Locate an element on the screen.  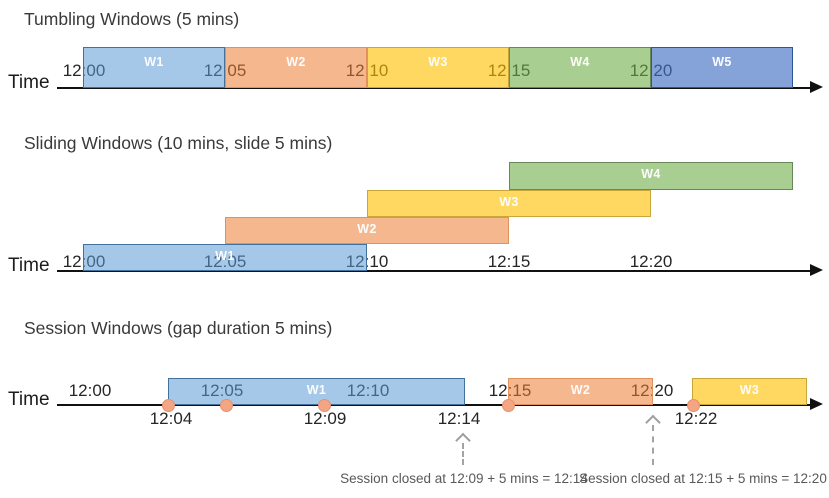
window-tumbling-w1 is located at coordinates (154, 67).